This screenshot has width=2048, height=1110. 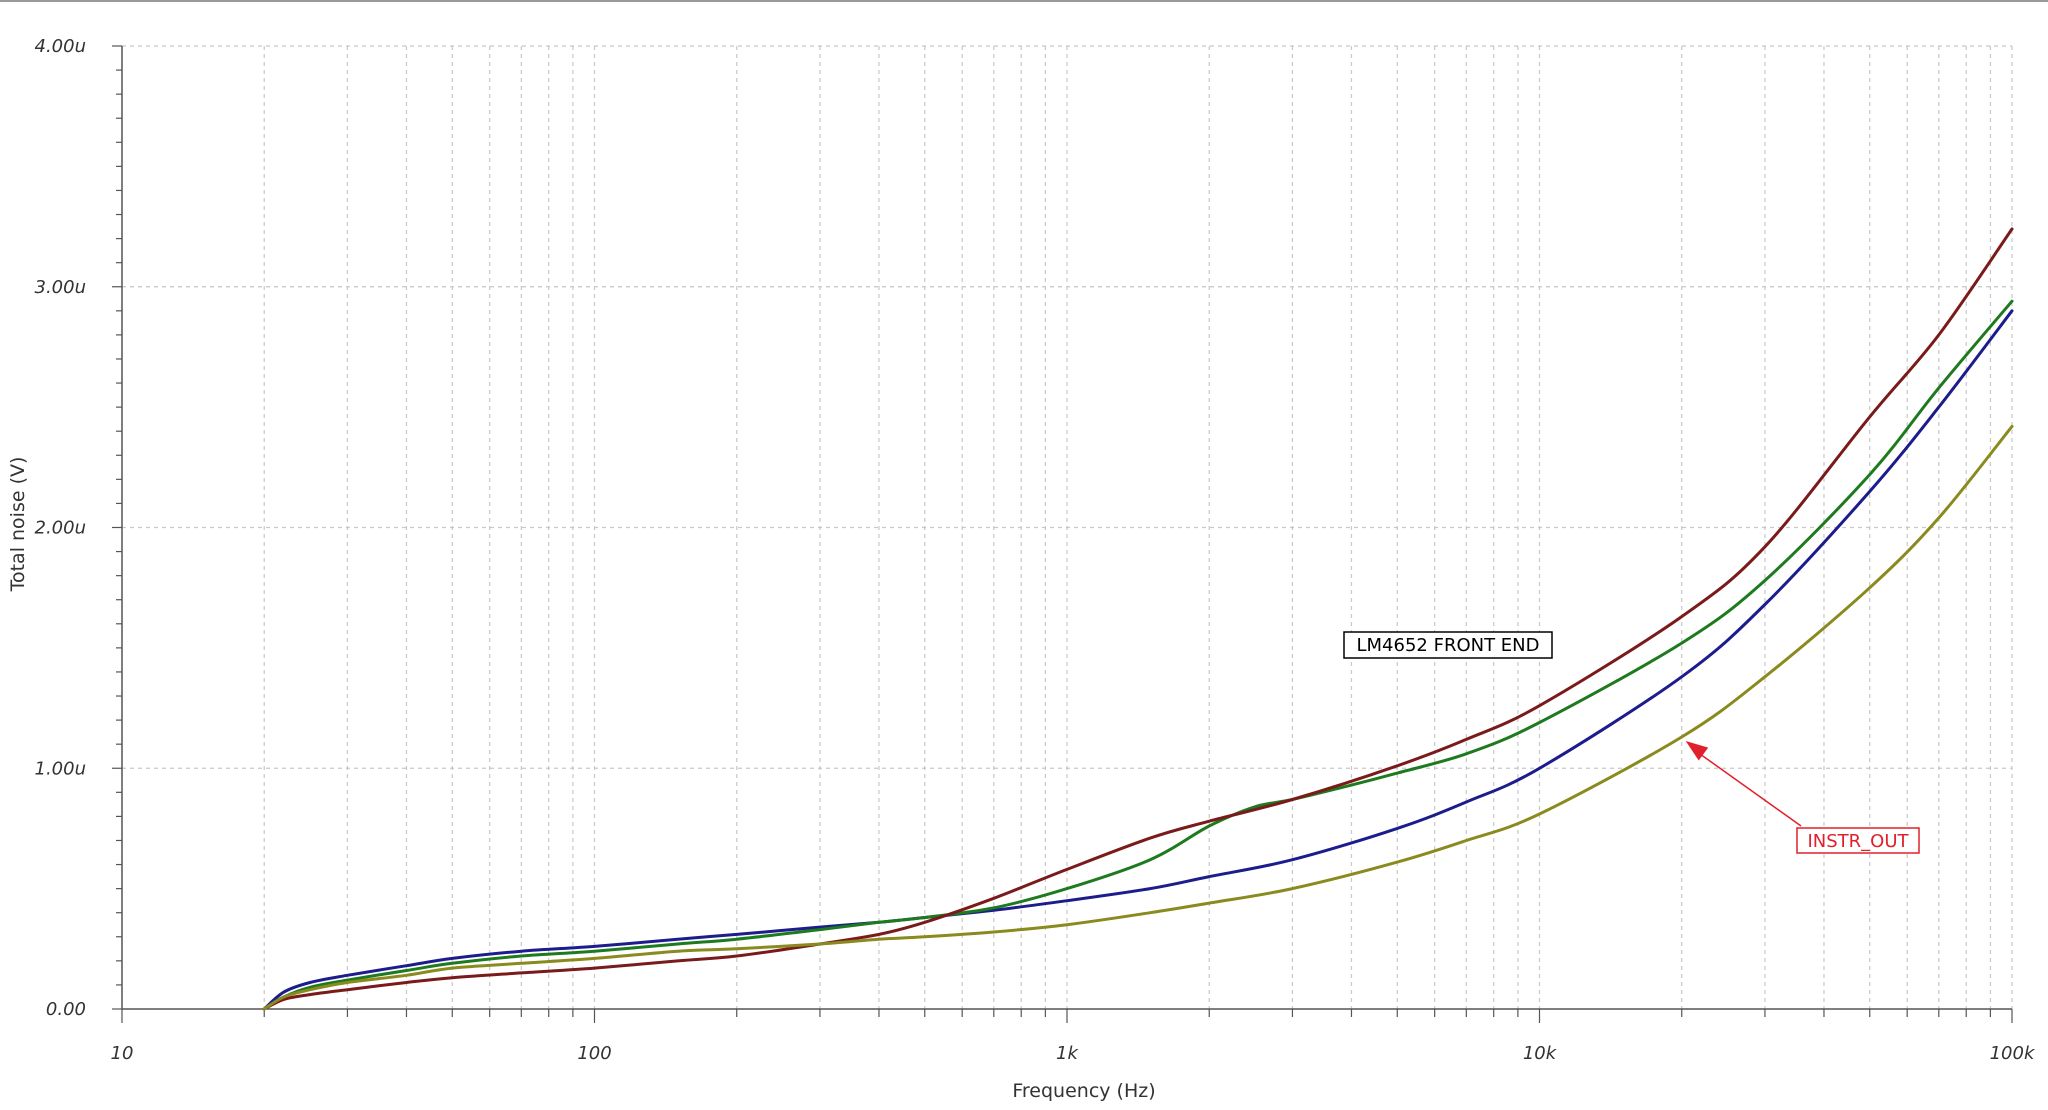 What do you see at coordinates (61, 768) in the screenshot?
I see `y-tick-label: 1.00u` at bounding box center [61, 768].